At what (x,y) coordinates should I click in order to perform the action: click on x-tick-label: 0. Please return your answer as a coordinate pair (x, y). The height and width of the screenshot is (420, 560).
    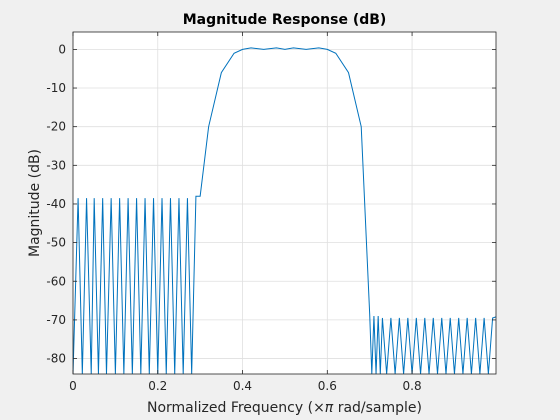
    Looking at the image, I should click on (73, 386).